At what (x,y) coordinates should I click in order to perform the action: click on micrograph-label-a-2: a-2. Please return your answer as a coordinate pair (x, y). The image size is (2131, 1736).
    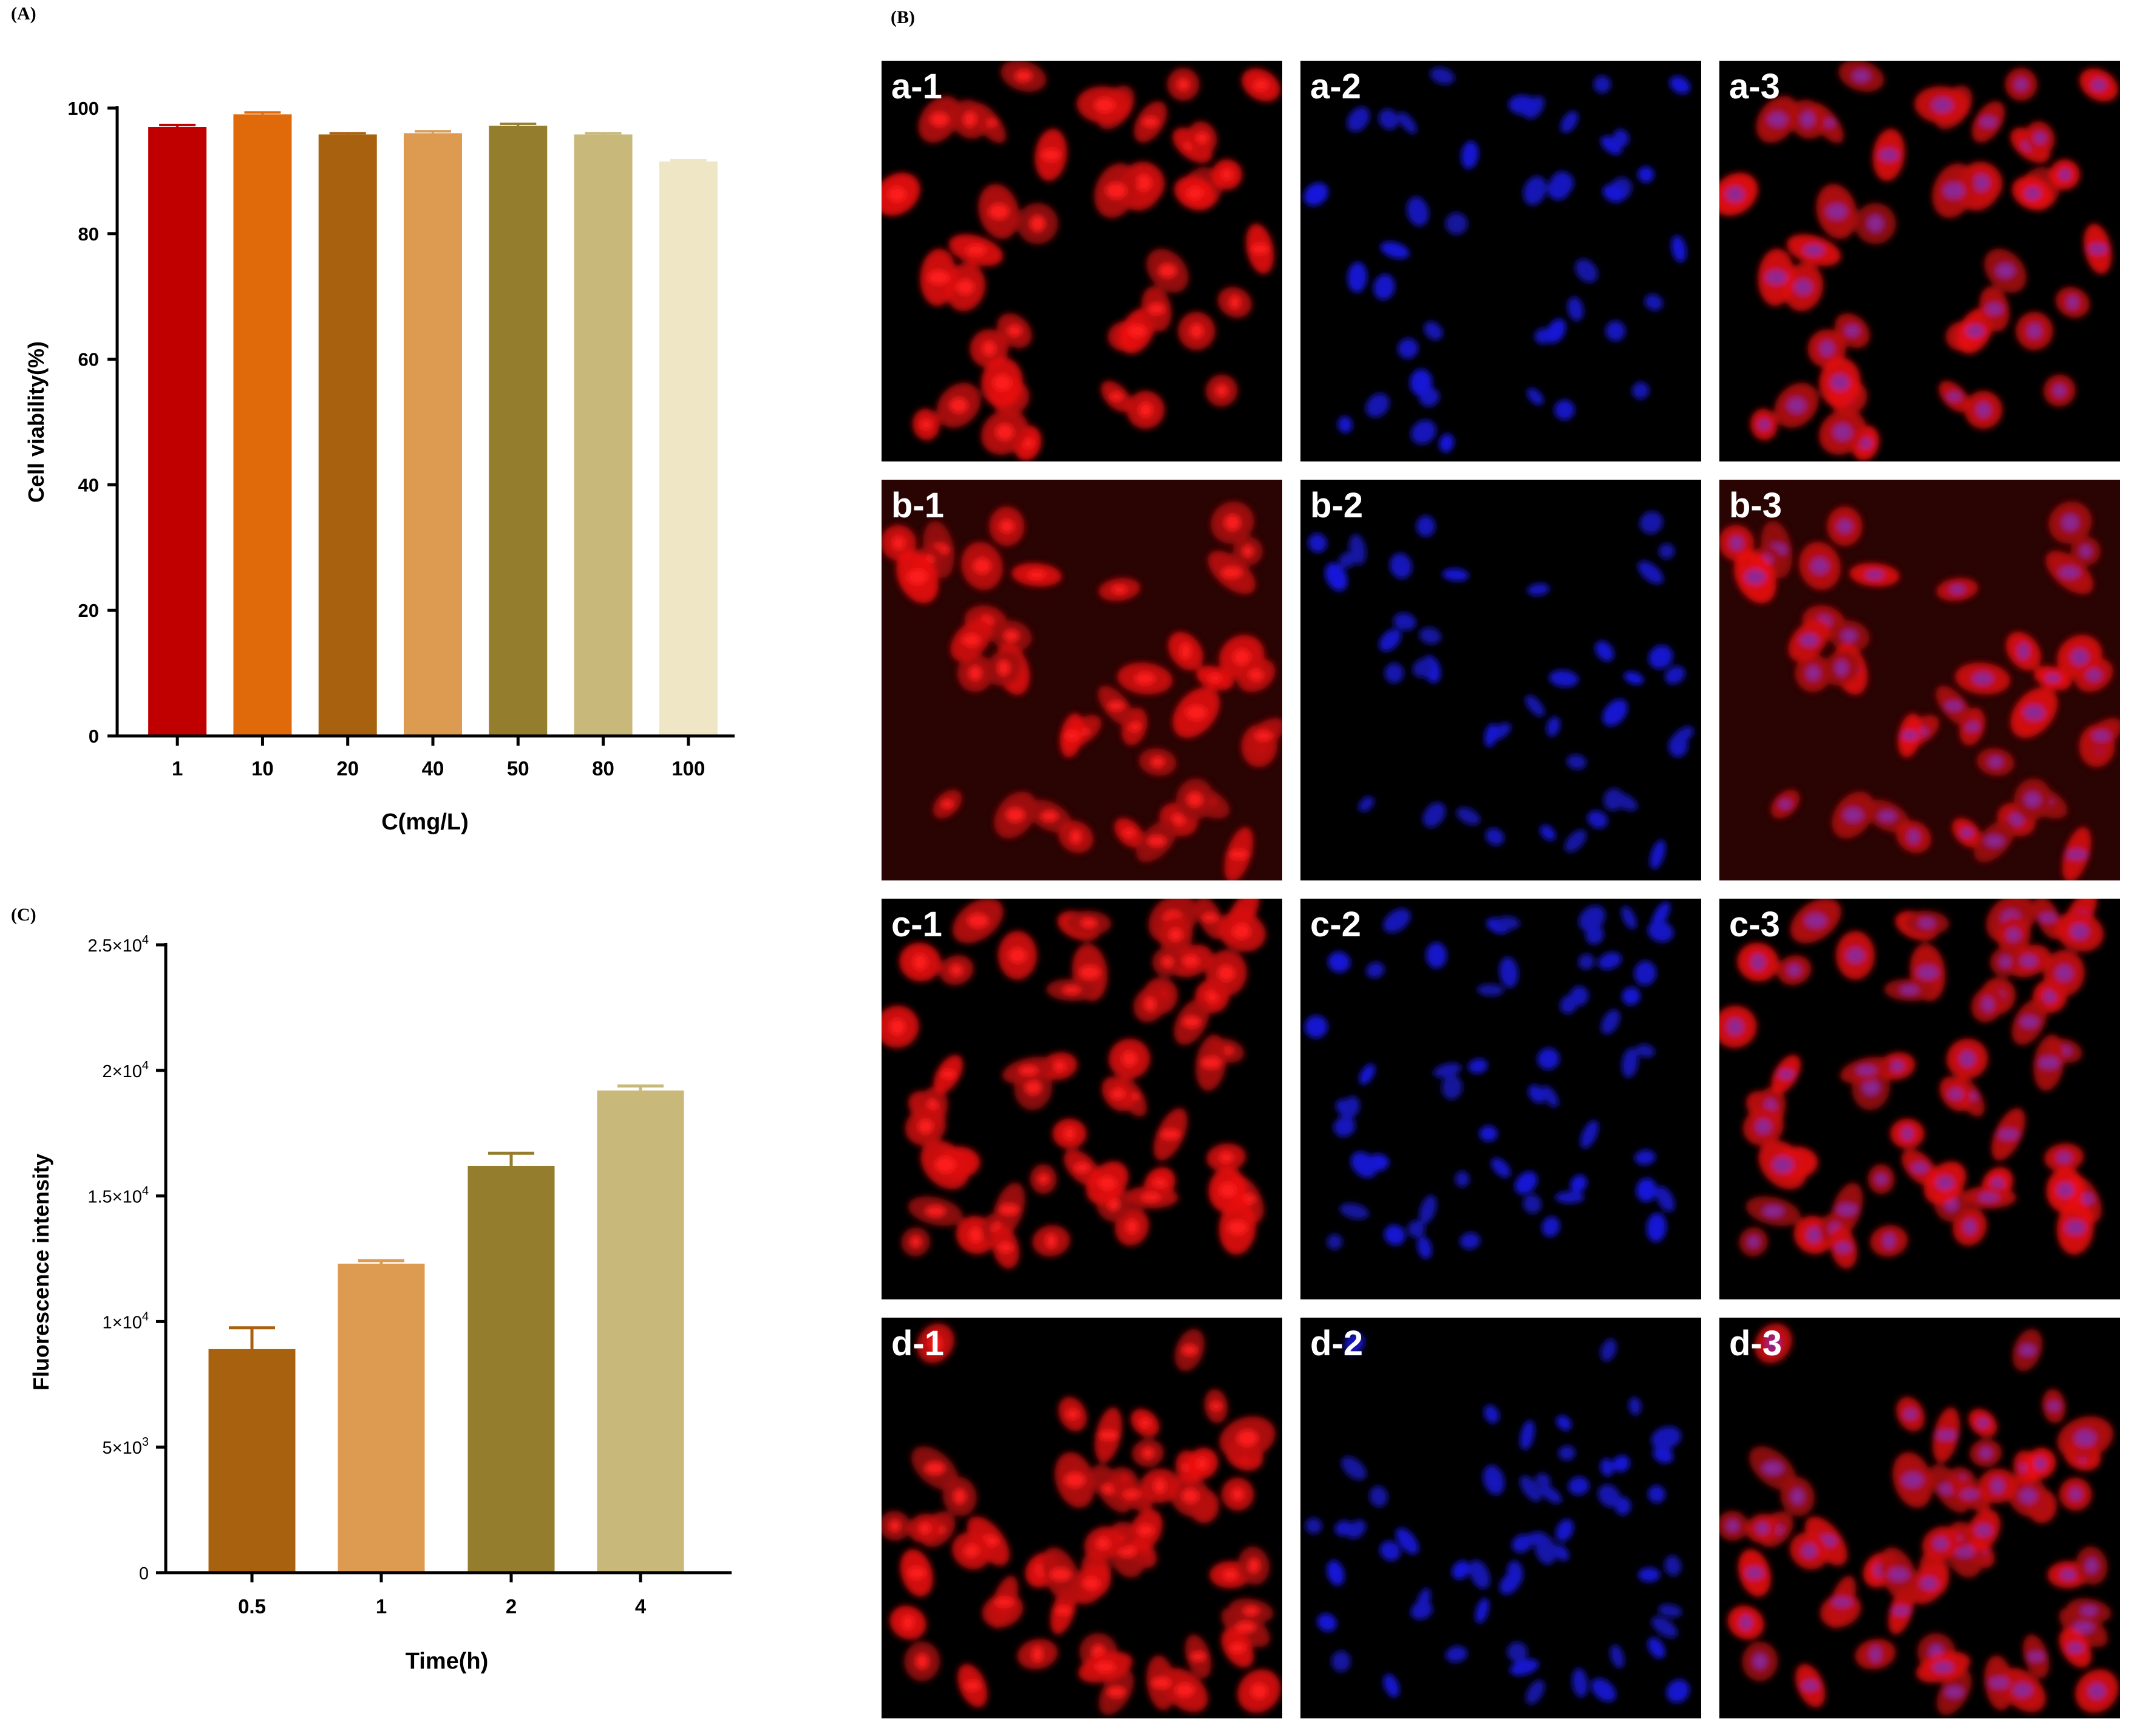
    Looking at the image, I should click on (1336, 86).